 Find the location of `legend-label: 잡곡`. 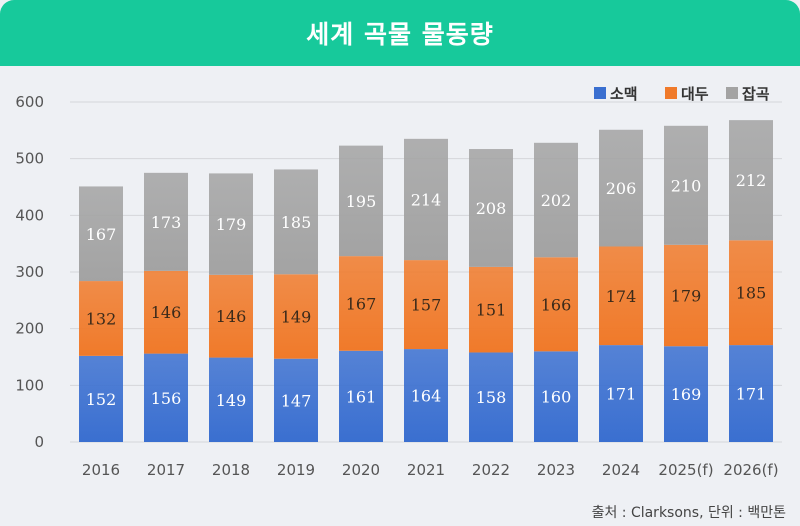

legend-label: 잡곡 is located at coordinates (756, 94).